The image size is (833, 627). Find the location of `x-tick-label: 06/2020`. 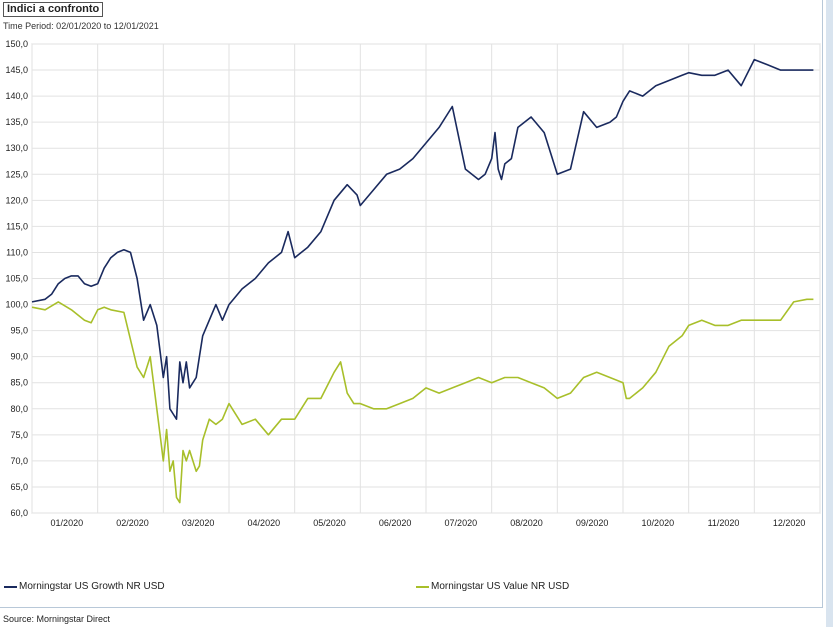

x-tick-label: 06/2020 is located at coordinates (395, 523).